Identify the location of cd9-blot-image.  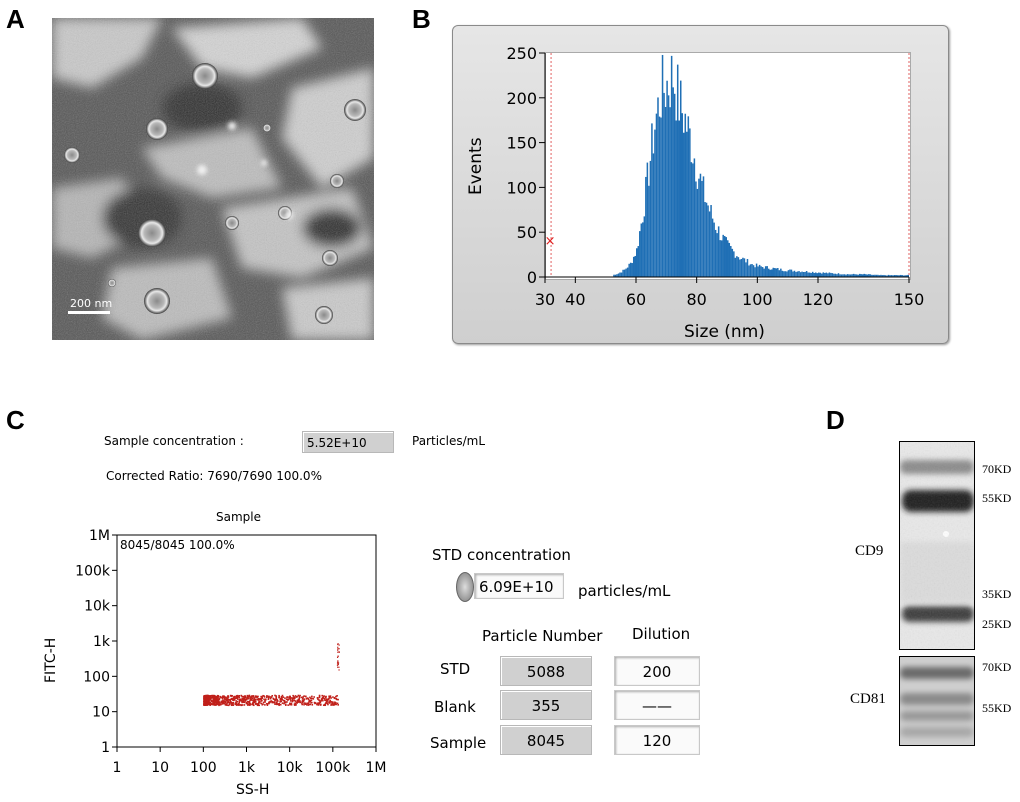
(937, 545).